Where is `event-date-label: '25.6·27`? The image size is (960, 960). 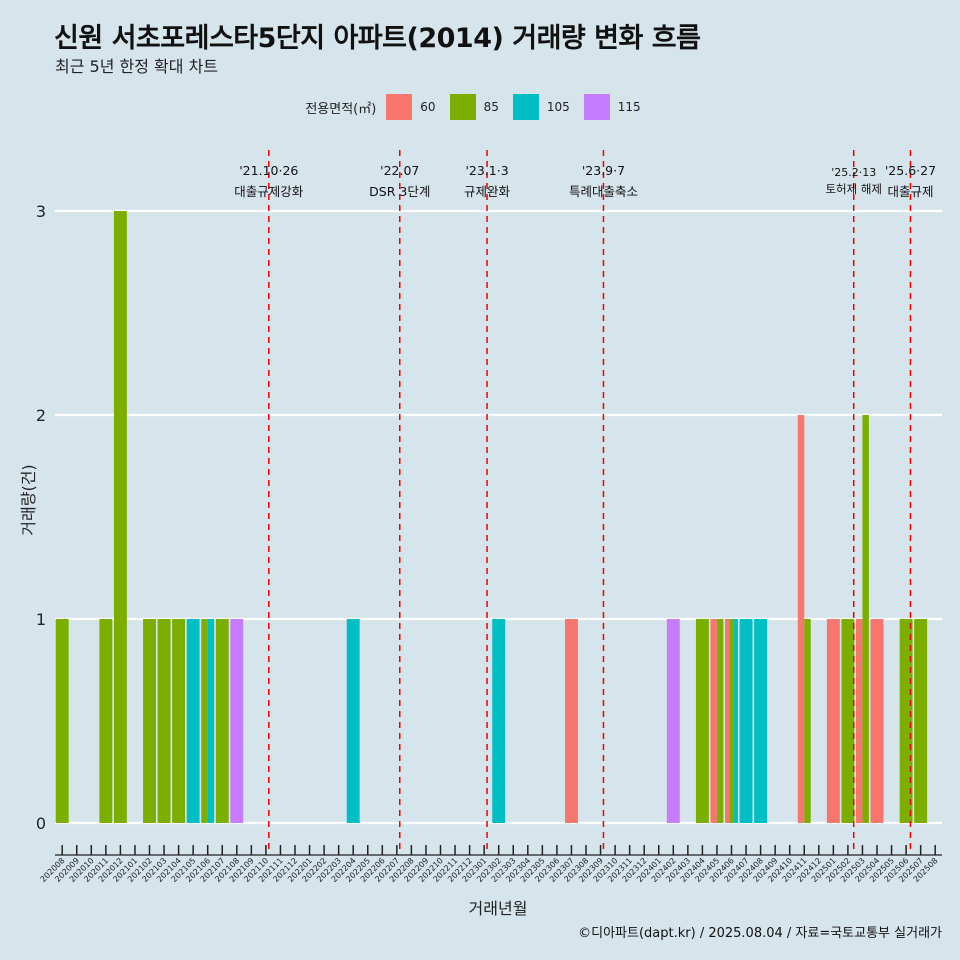 event-date-label: '25.6·27 is located at coordinates (910, 170).